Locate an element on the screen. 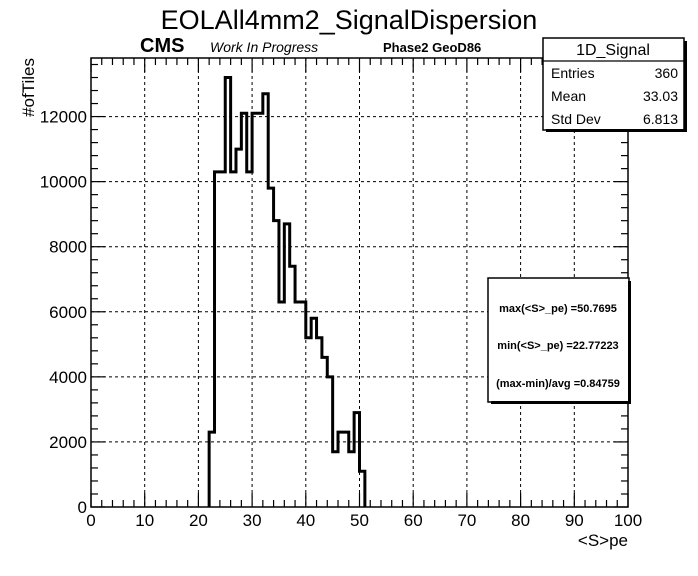 The height and width of the screenshot is (576, 698). y-tick-label: 0 is located at coordinates (82, 507).